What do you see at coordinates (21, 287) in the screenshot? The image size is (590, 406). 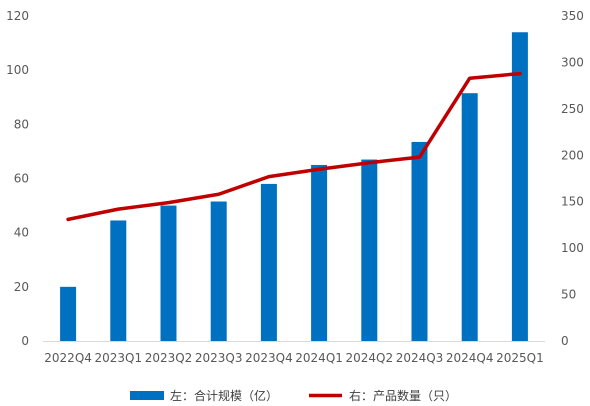 I see `left-tick-label: 20` at bounding box center [21, 287].